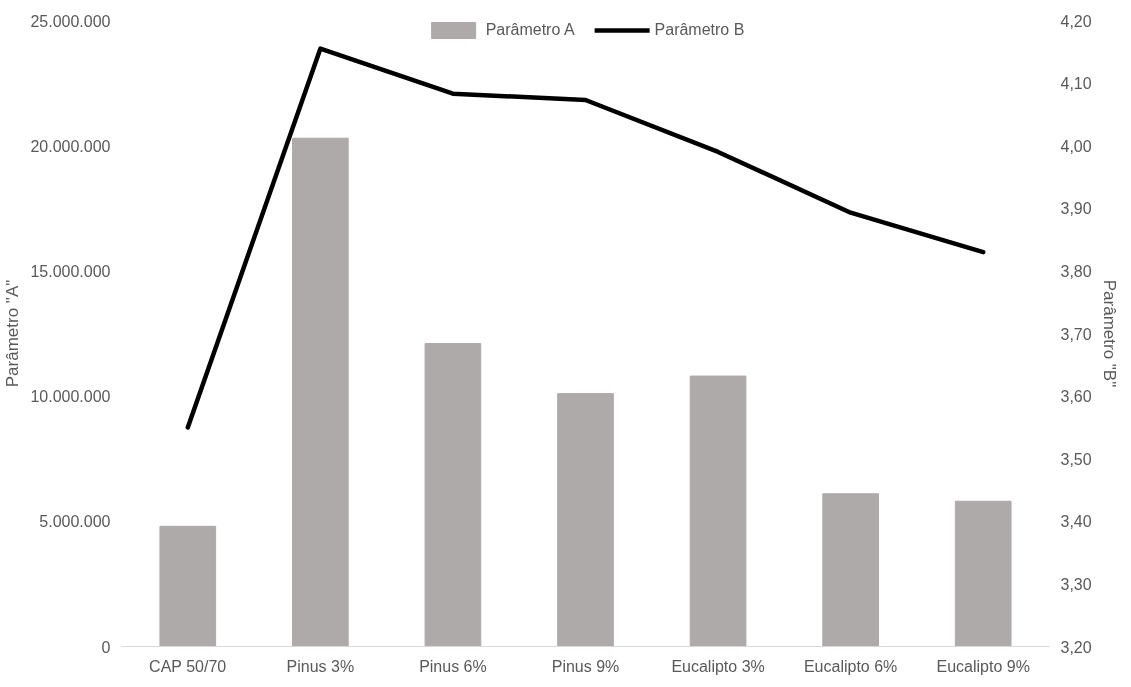 This screenshot has height=687, width=1131. What do you see at coordinates (1076, 271) in the screenshot?
I see `y2-tick-label: 3,80` at bounding box center [1076, 271].